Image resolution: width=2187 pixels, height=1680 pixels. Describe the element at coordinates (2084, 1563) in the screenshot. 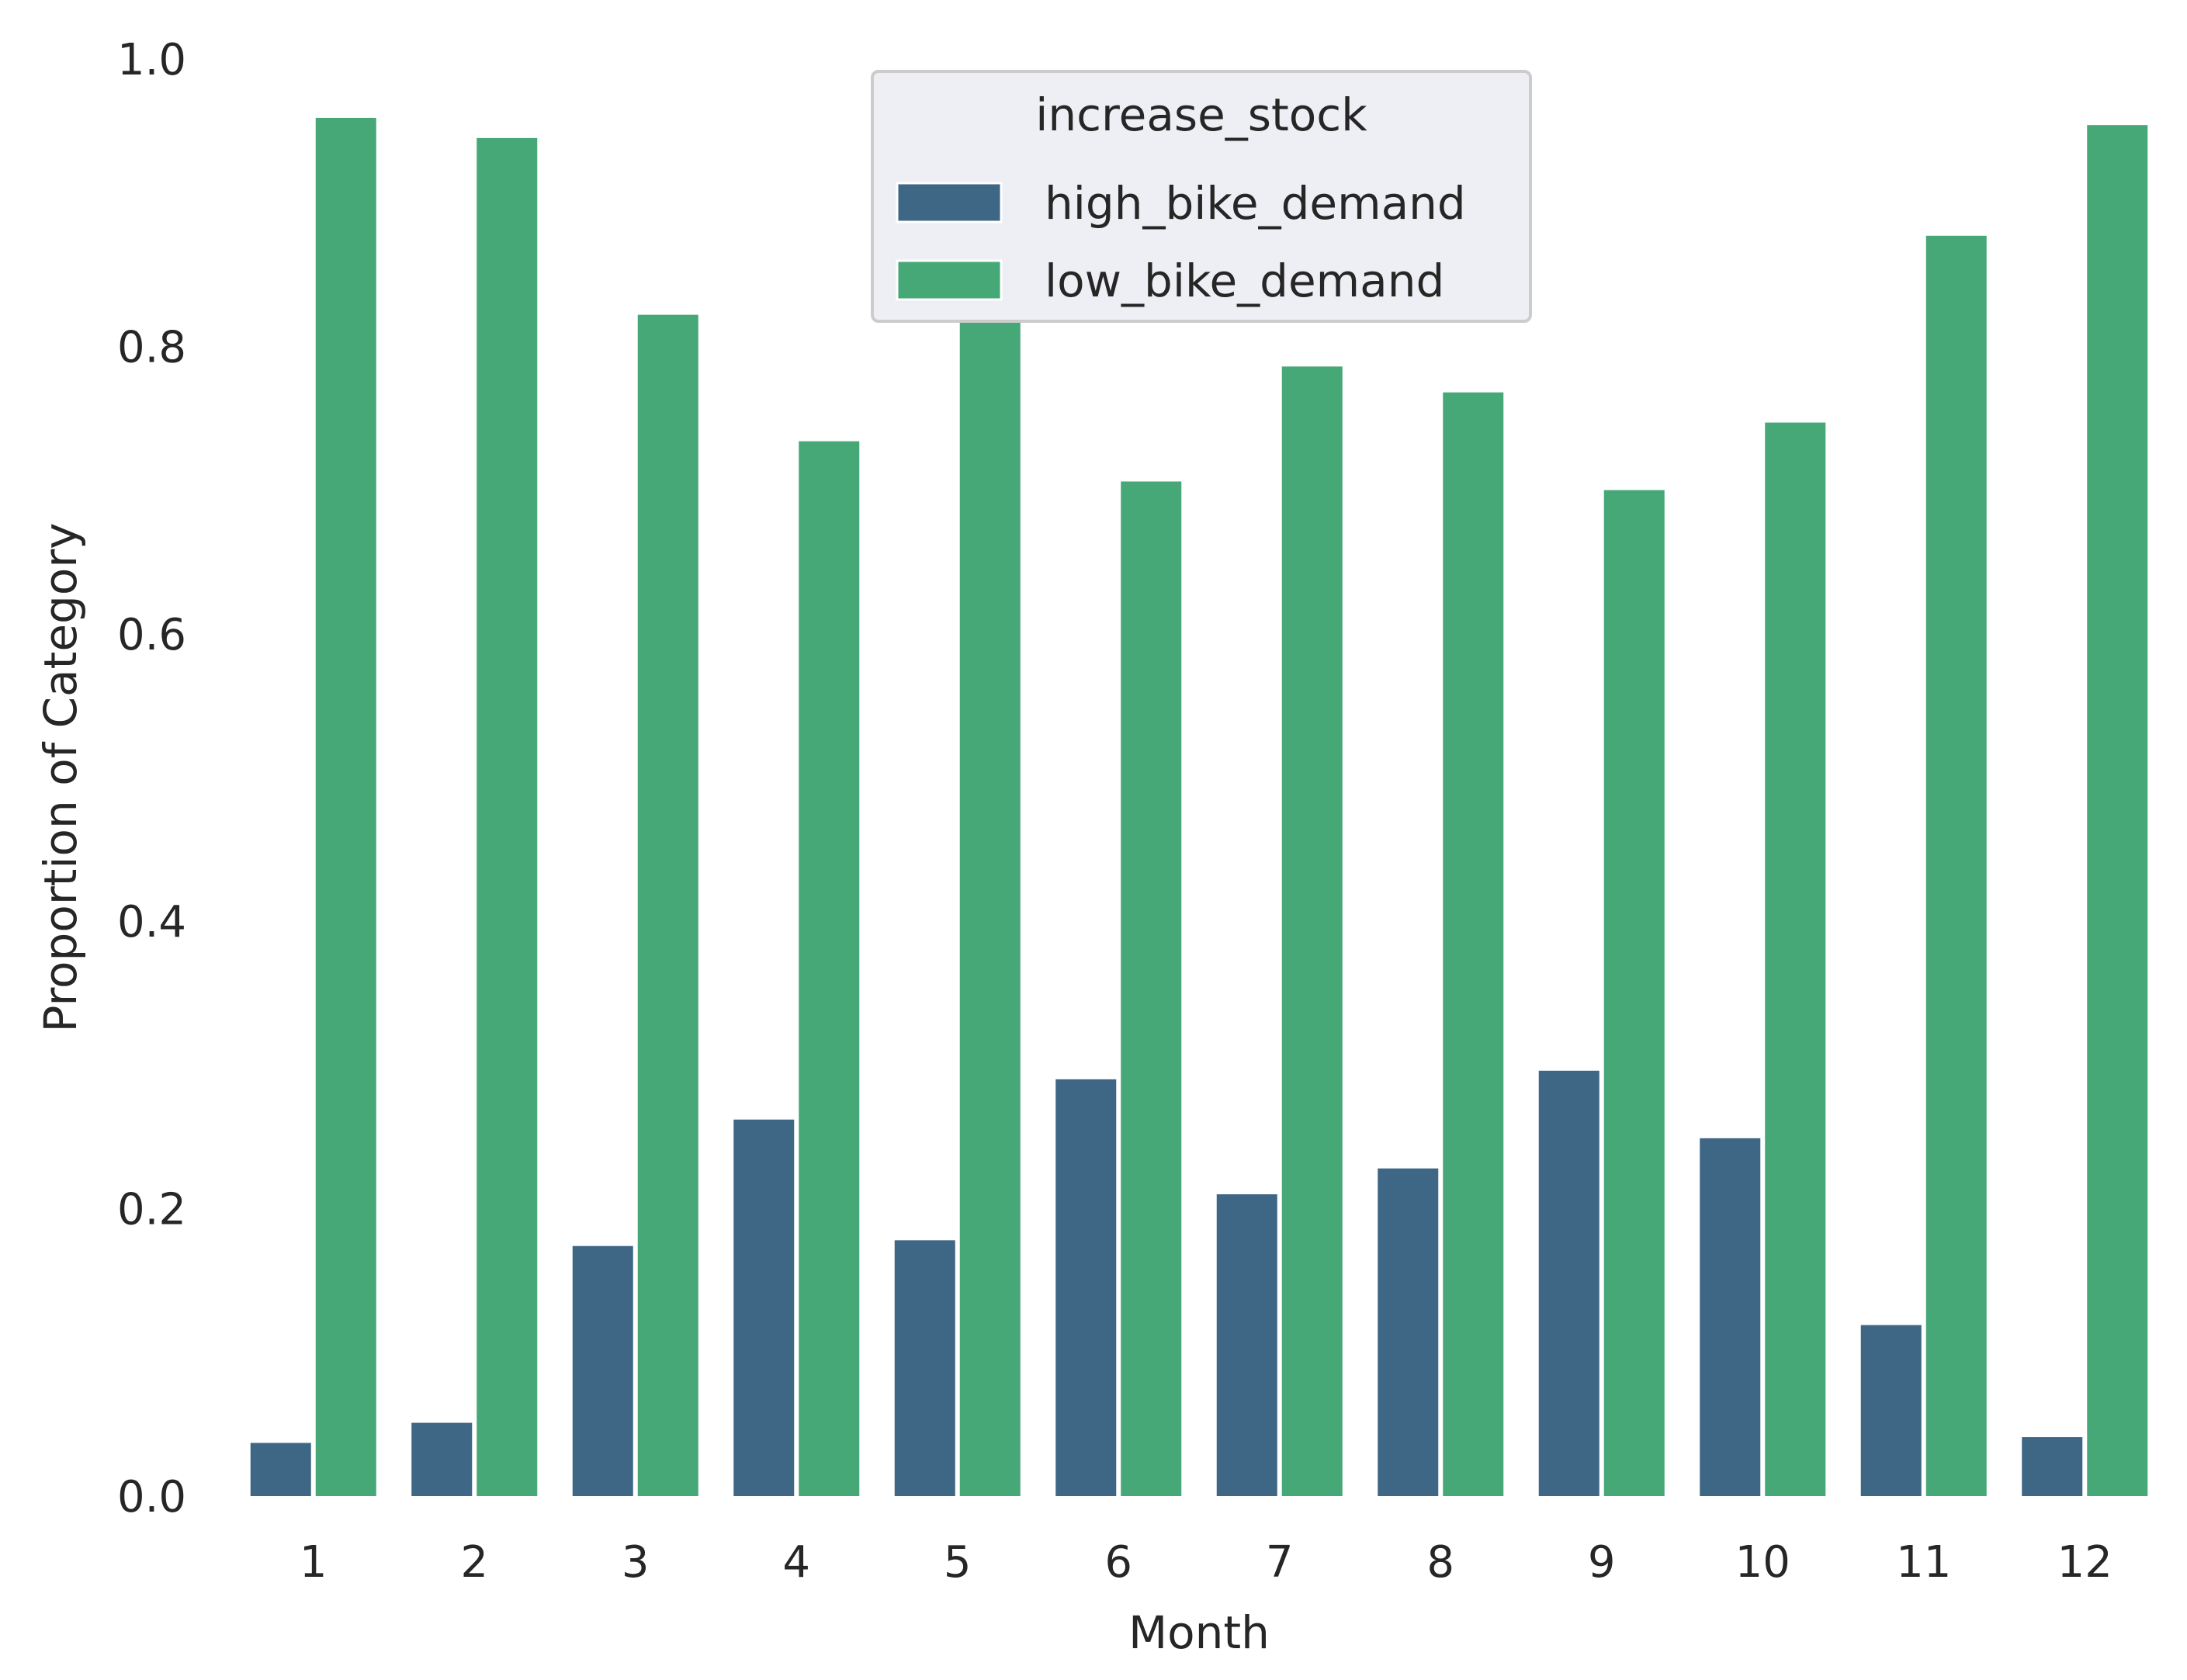

I see `x-tick-label: 12` at that location.